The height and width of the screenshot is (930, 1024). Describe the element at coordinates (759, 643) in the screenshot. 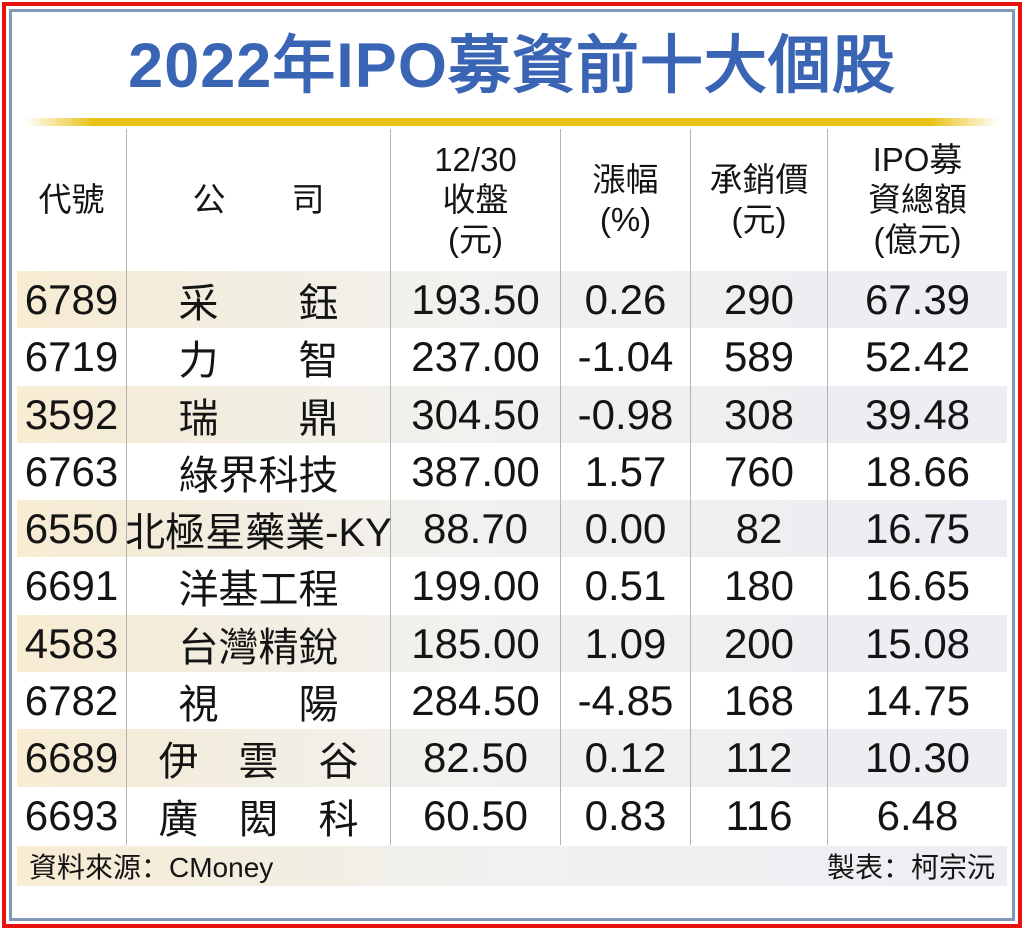

I see `cell-ipo-price: 200` at that location.